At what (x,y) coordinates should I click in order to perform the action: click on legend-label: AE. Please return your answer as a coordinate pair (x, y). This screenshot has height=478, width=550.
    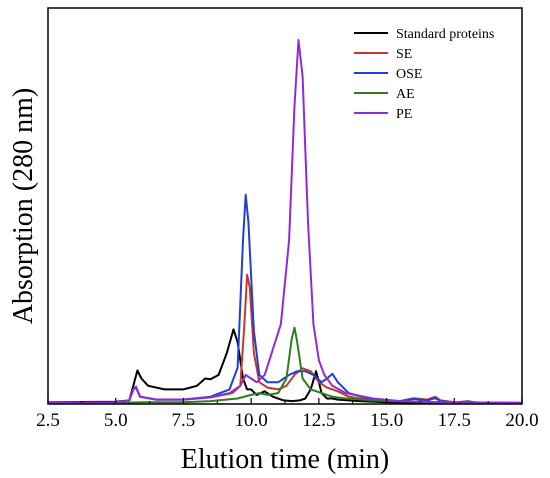
    Looking at the image, I should click on (405, 94).